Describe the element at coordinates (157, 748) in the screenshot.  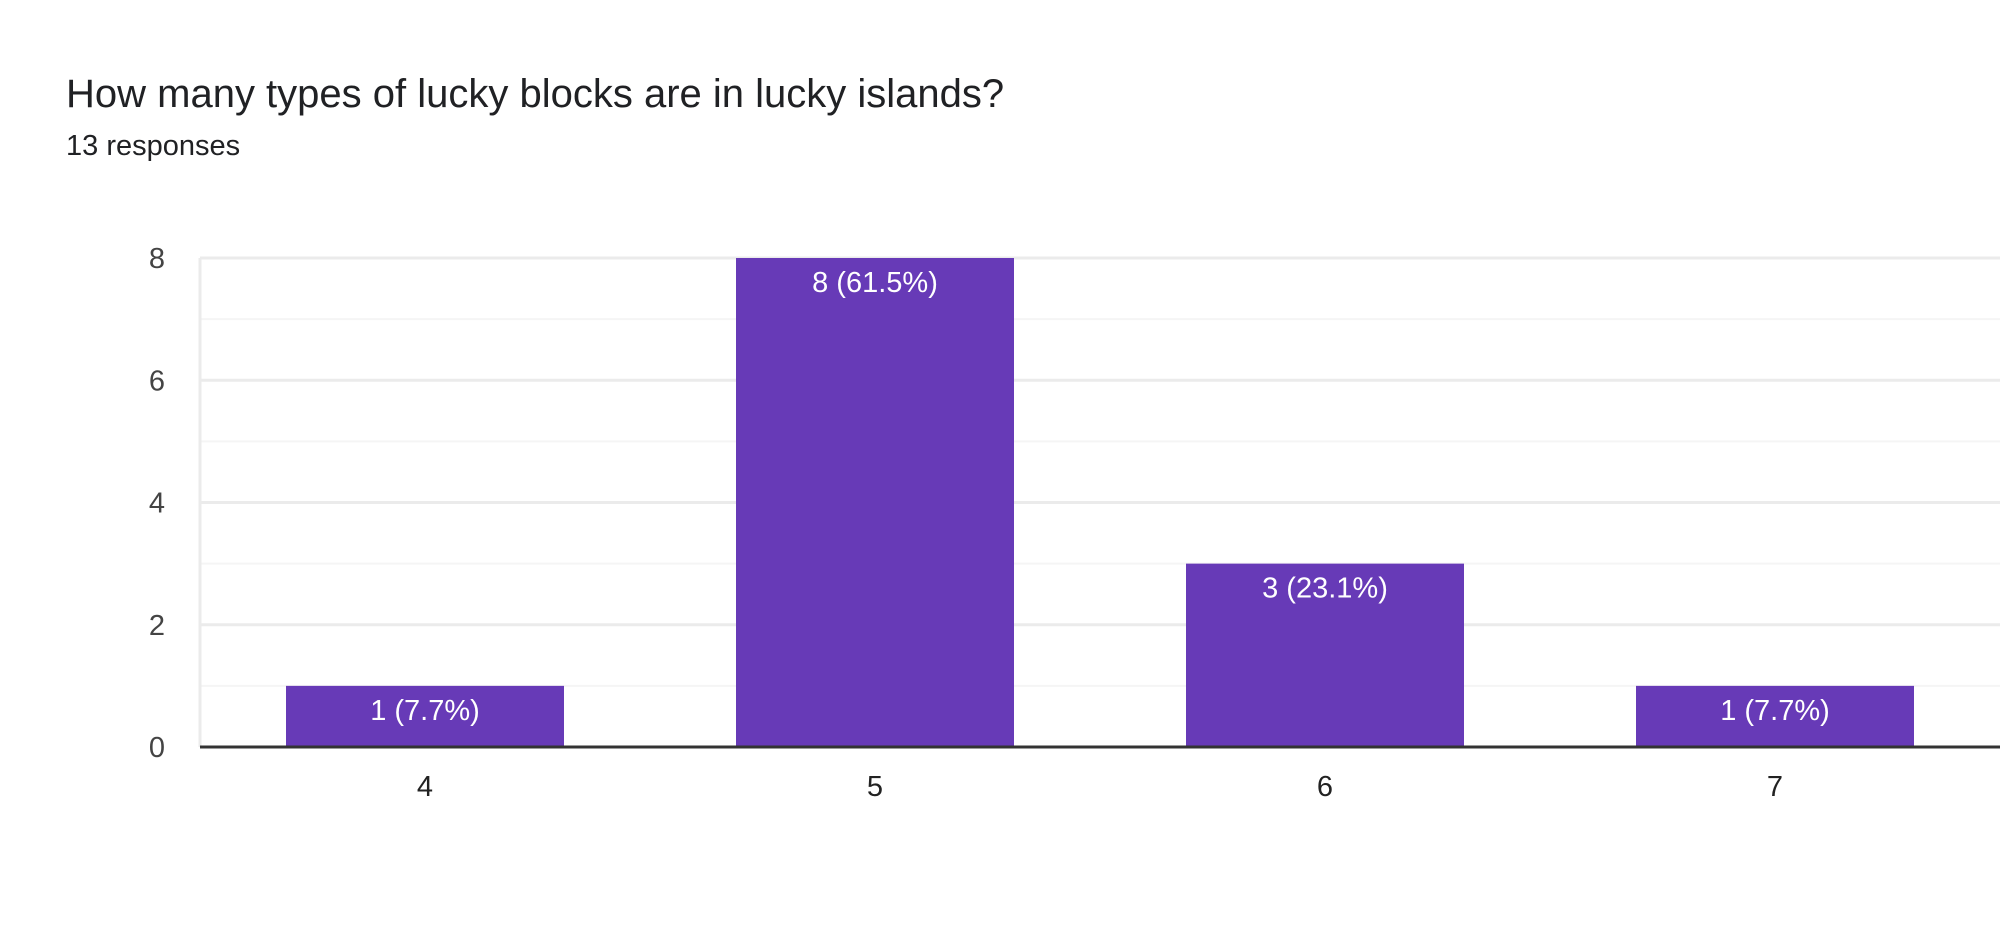
I see `y-tick-label: 0` at that location.